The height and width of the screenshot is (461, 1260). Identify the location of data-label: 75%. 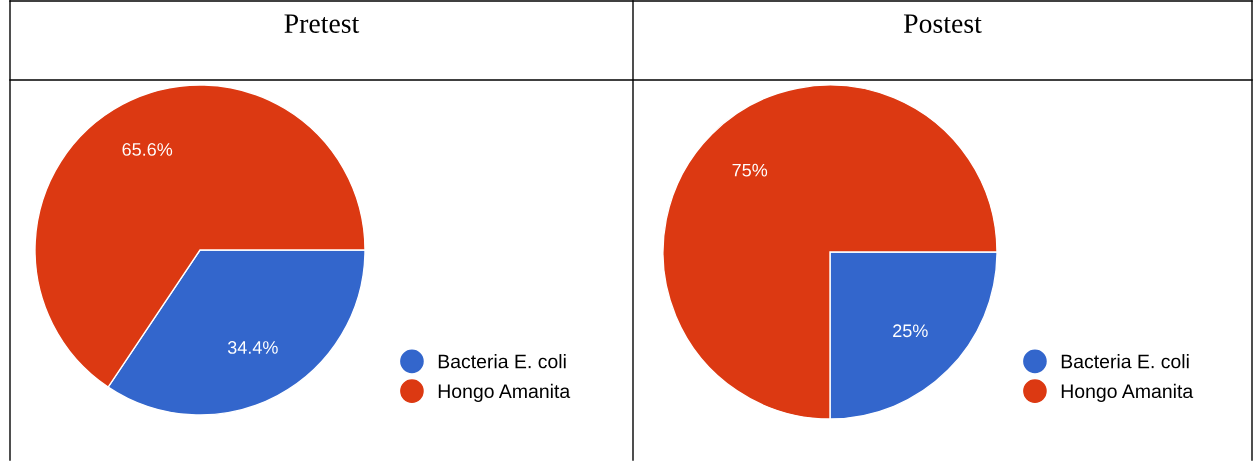
(750, 170).